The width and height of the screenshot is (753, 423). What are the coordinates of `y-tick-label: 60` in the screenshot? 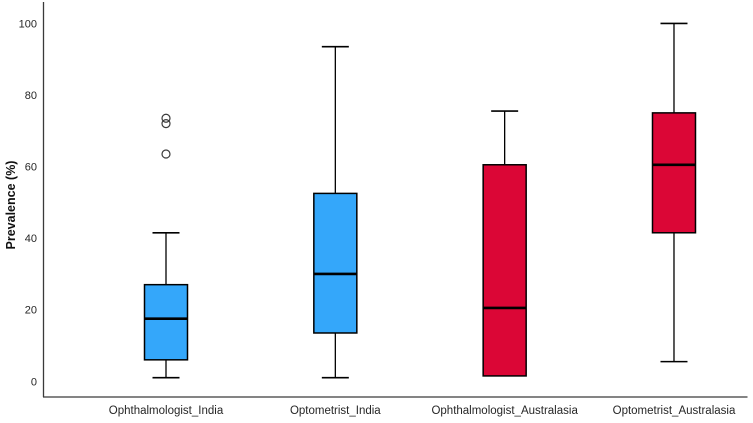 It's located at (31, 168).